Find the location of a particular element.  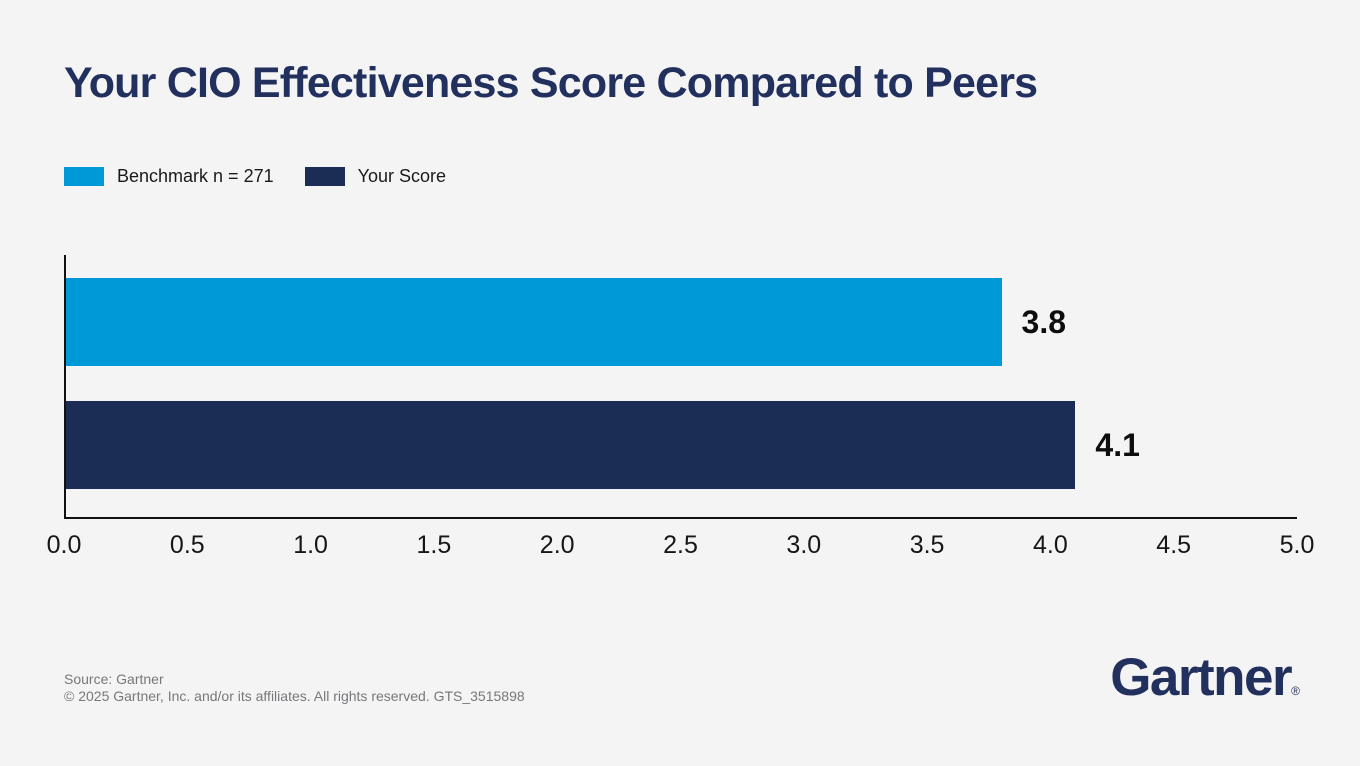

x-axis-tick-label: 2.5 is located at coordinates (680, 545).